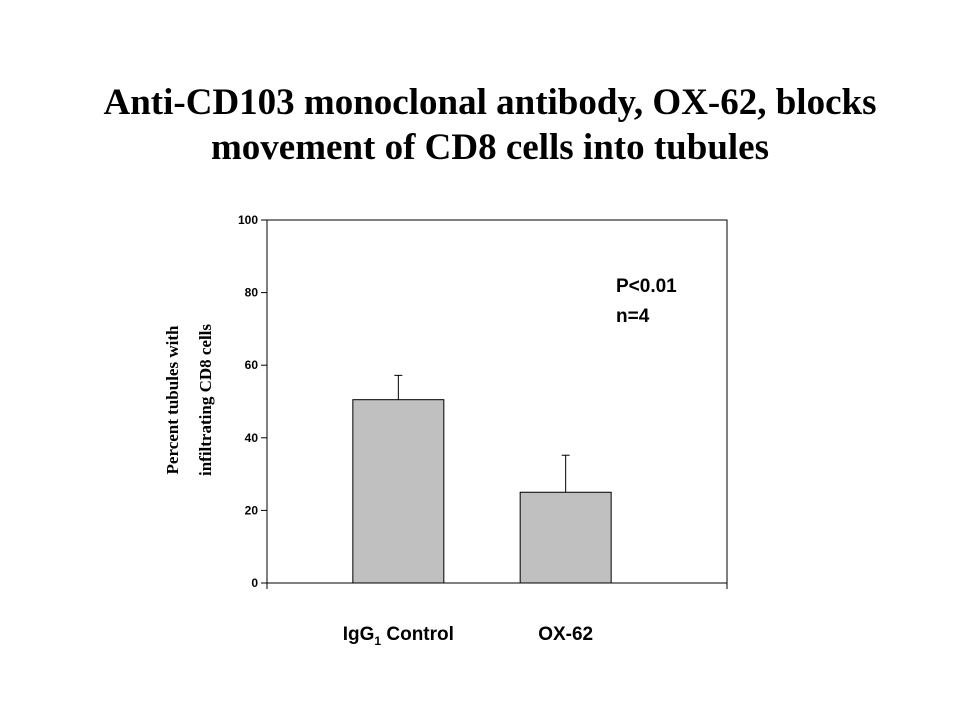  I want to click on x-tick-label: OX-62, so click(565, 634).